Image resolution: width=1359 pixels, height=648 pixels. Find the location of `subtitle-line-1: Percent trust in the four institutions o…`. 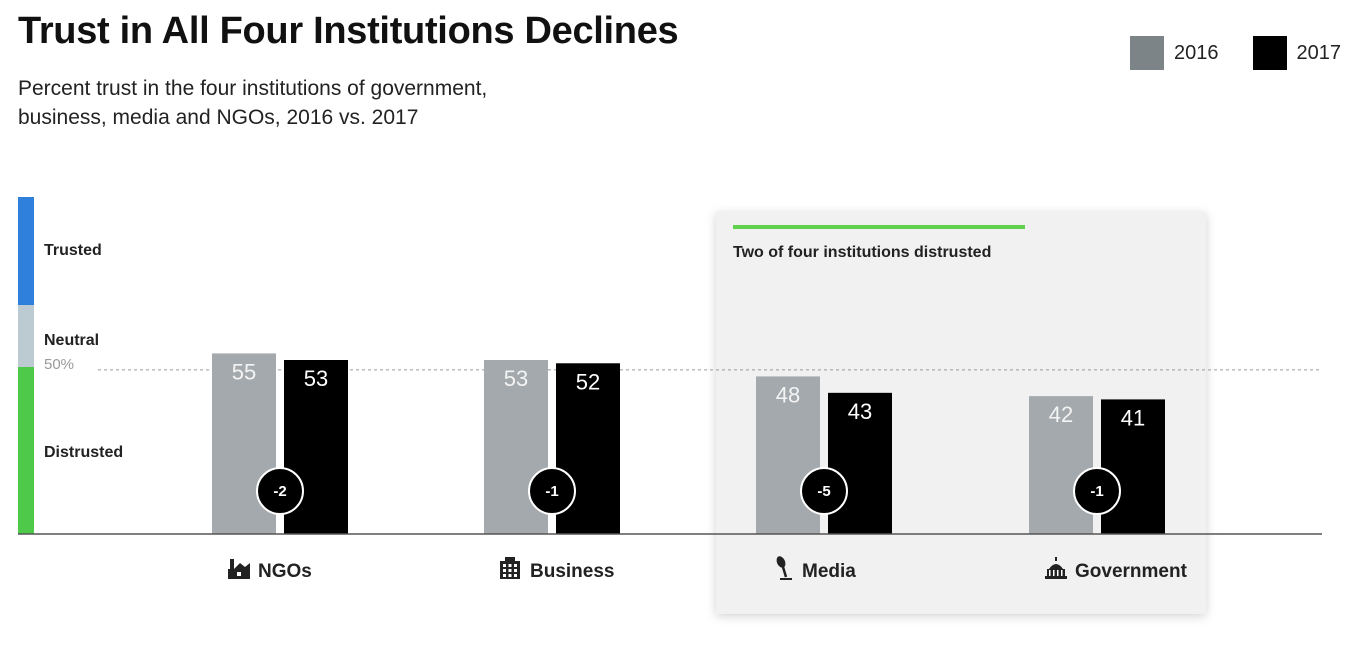

subtitle-line-1: Percent trust in the four institutions o… is located at coordinates (253, 88).